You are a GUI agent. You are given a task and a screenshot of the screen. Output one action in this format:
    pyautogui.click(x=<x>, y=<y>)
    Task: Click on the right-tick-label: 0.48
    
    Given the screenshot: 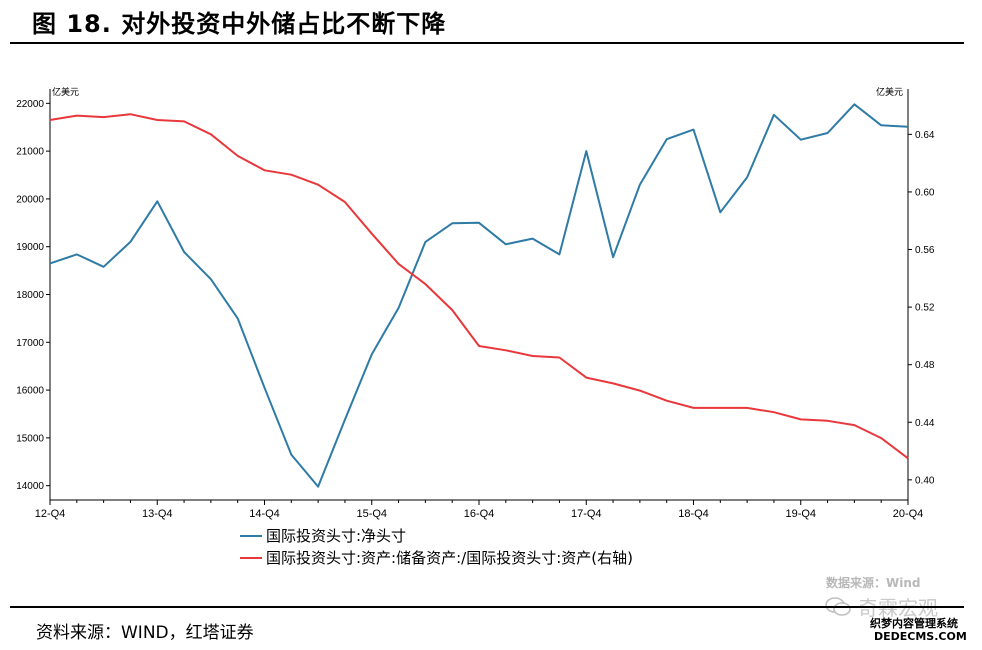 What is the action you would take?
    pyautogui.click(x=925, y=365)
    